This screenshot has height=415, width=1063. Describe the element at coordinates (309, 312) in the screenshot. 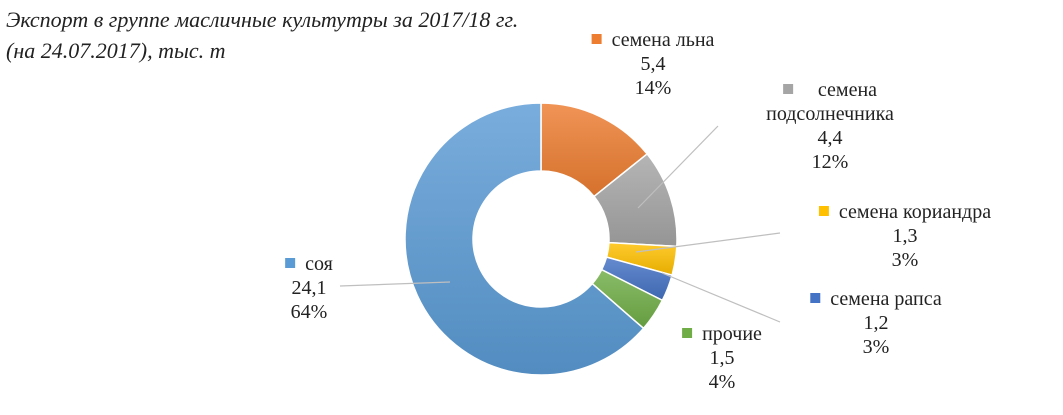

I see `data-label-percent: 64%` at that location.